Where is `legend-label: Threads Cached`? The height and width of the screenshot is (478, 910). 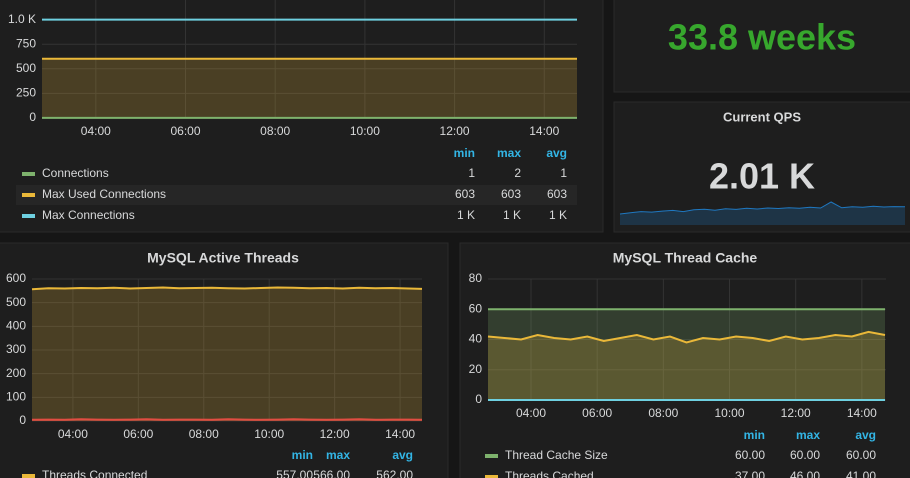
legend-label: Threads Cached is located at coordinates (549, 473).